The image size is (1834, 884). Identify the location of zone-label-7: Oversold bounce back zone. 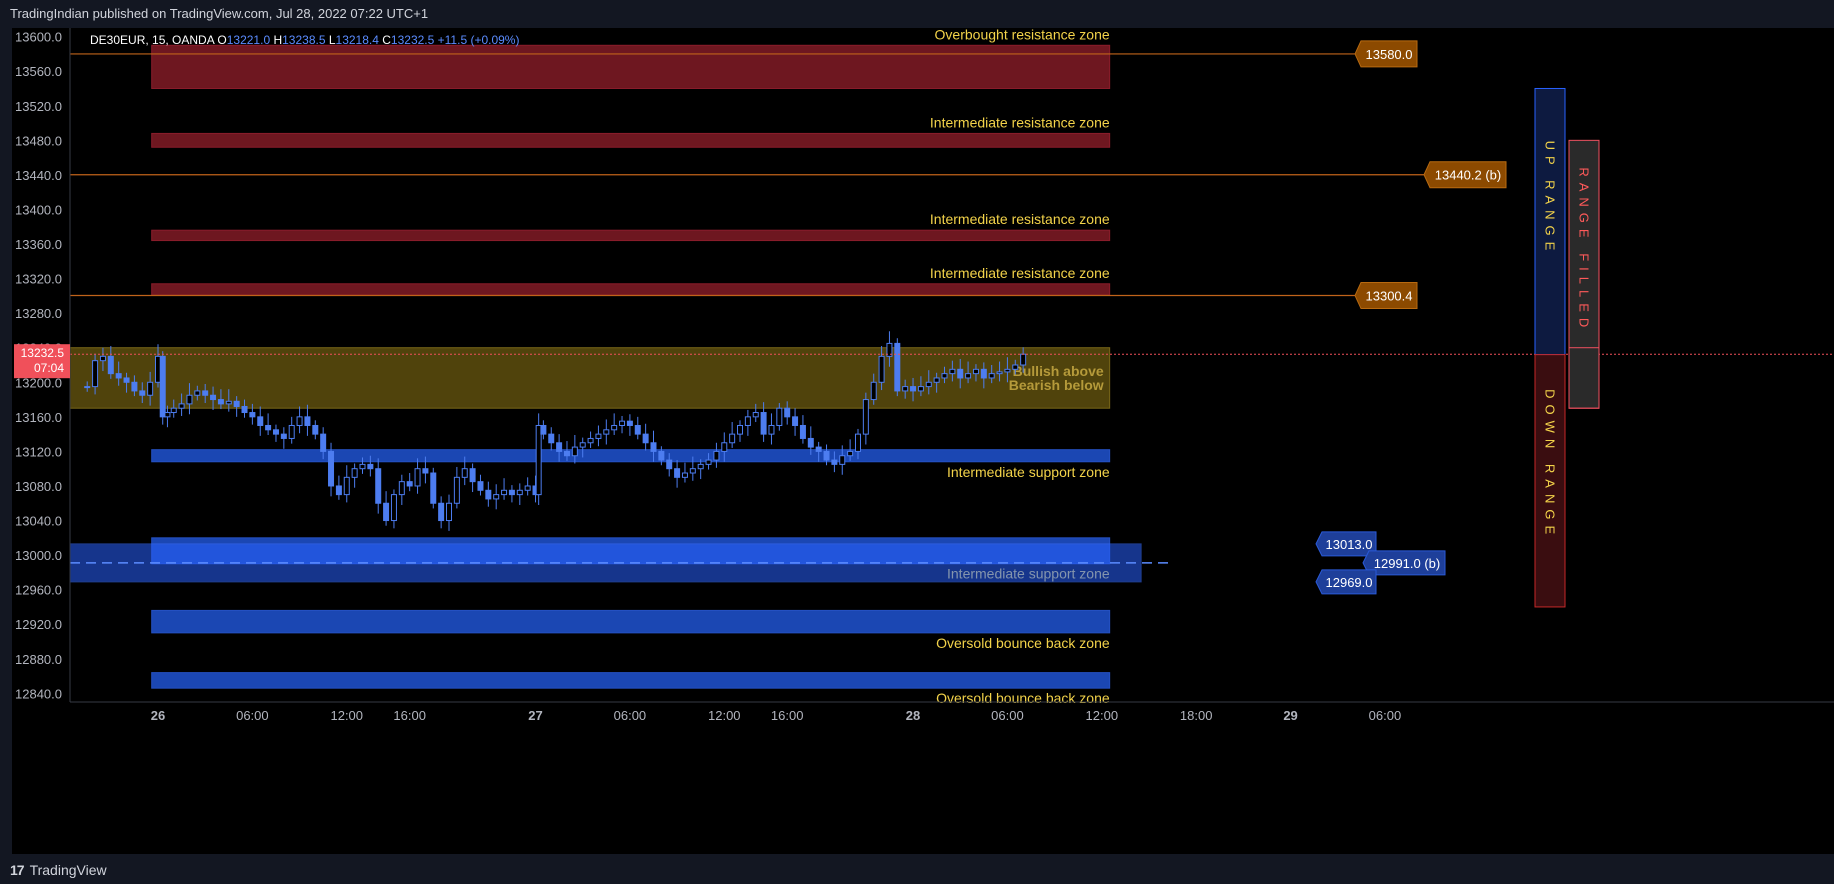
(1023, 643).